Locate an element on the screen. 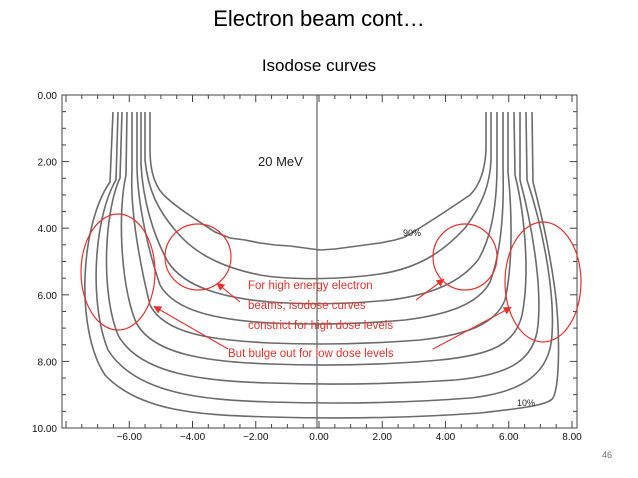 The height and width of the screenshot is (478, 638). y-tick-label: 4.00 is located at coordinates (48, 229).